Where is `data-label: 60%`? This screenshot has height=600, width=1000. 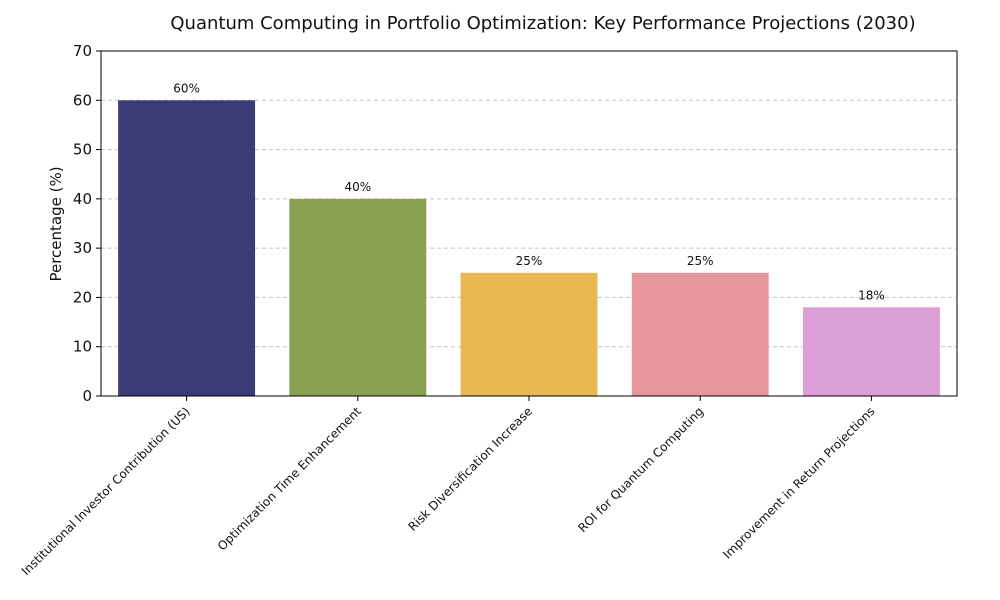
data-label: 60% is located at coordinates (186, 88).